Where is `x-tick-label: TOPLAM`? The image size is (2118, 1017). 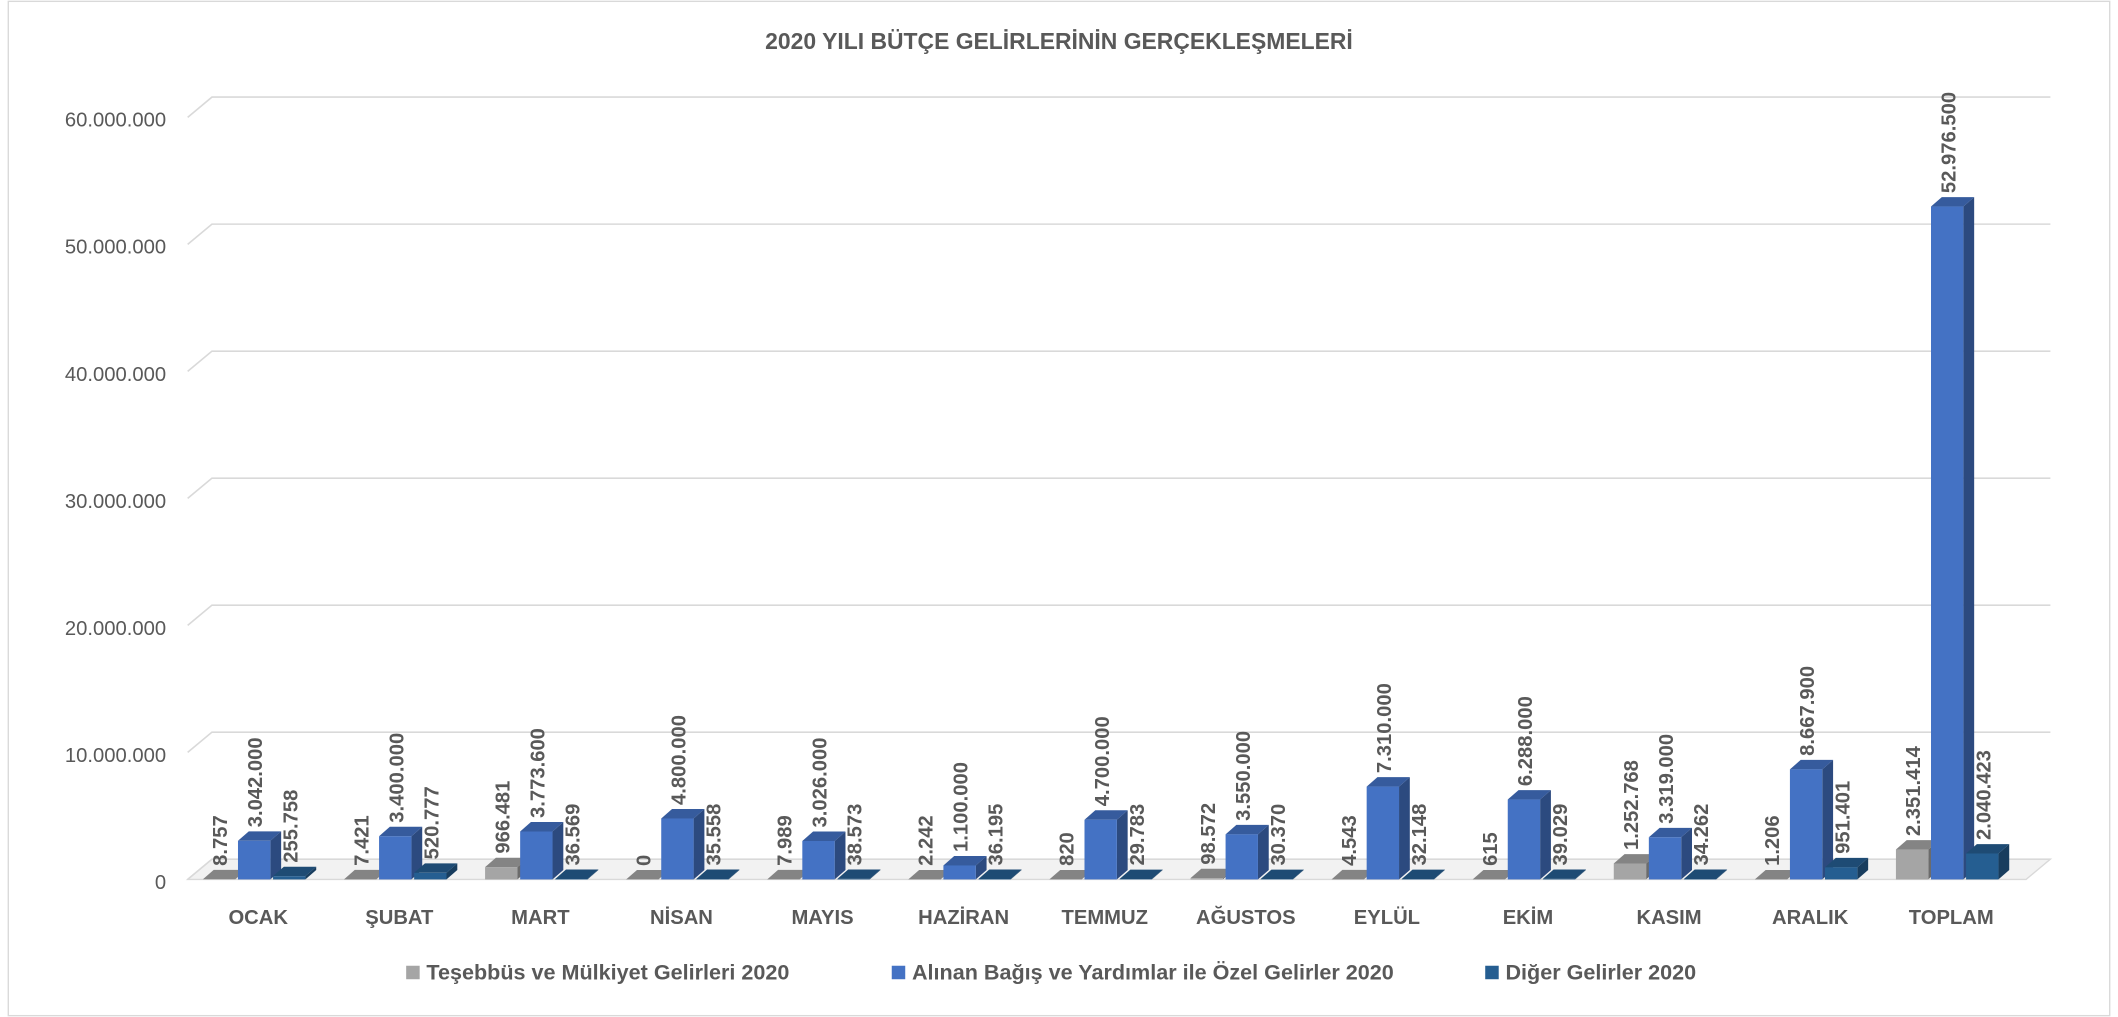
x-tick-label: TOPLAM is located at coordinates (1951, 918).